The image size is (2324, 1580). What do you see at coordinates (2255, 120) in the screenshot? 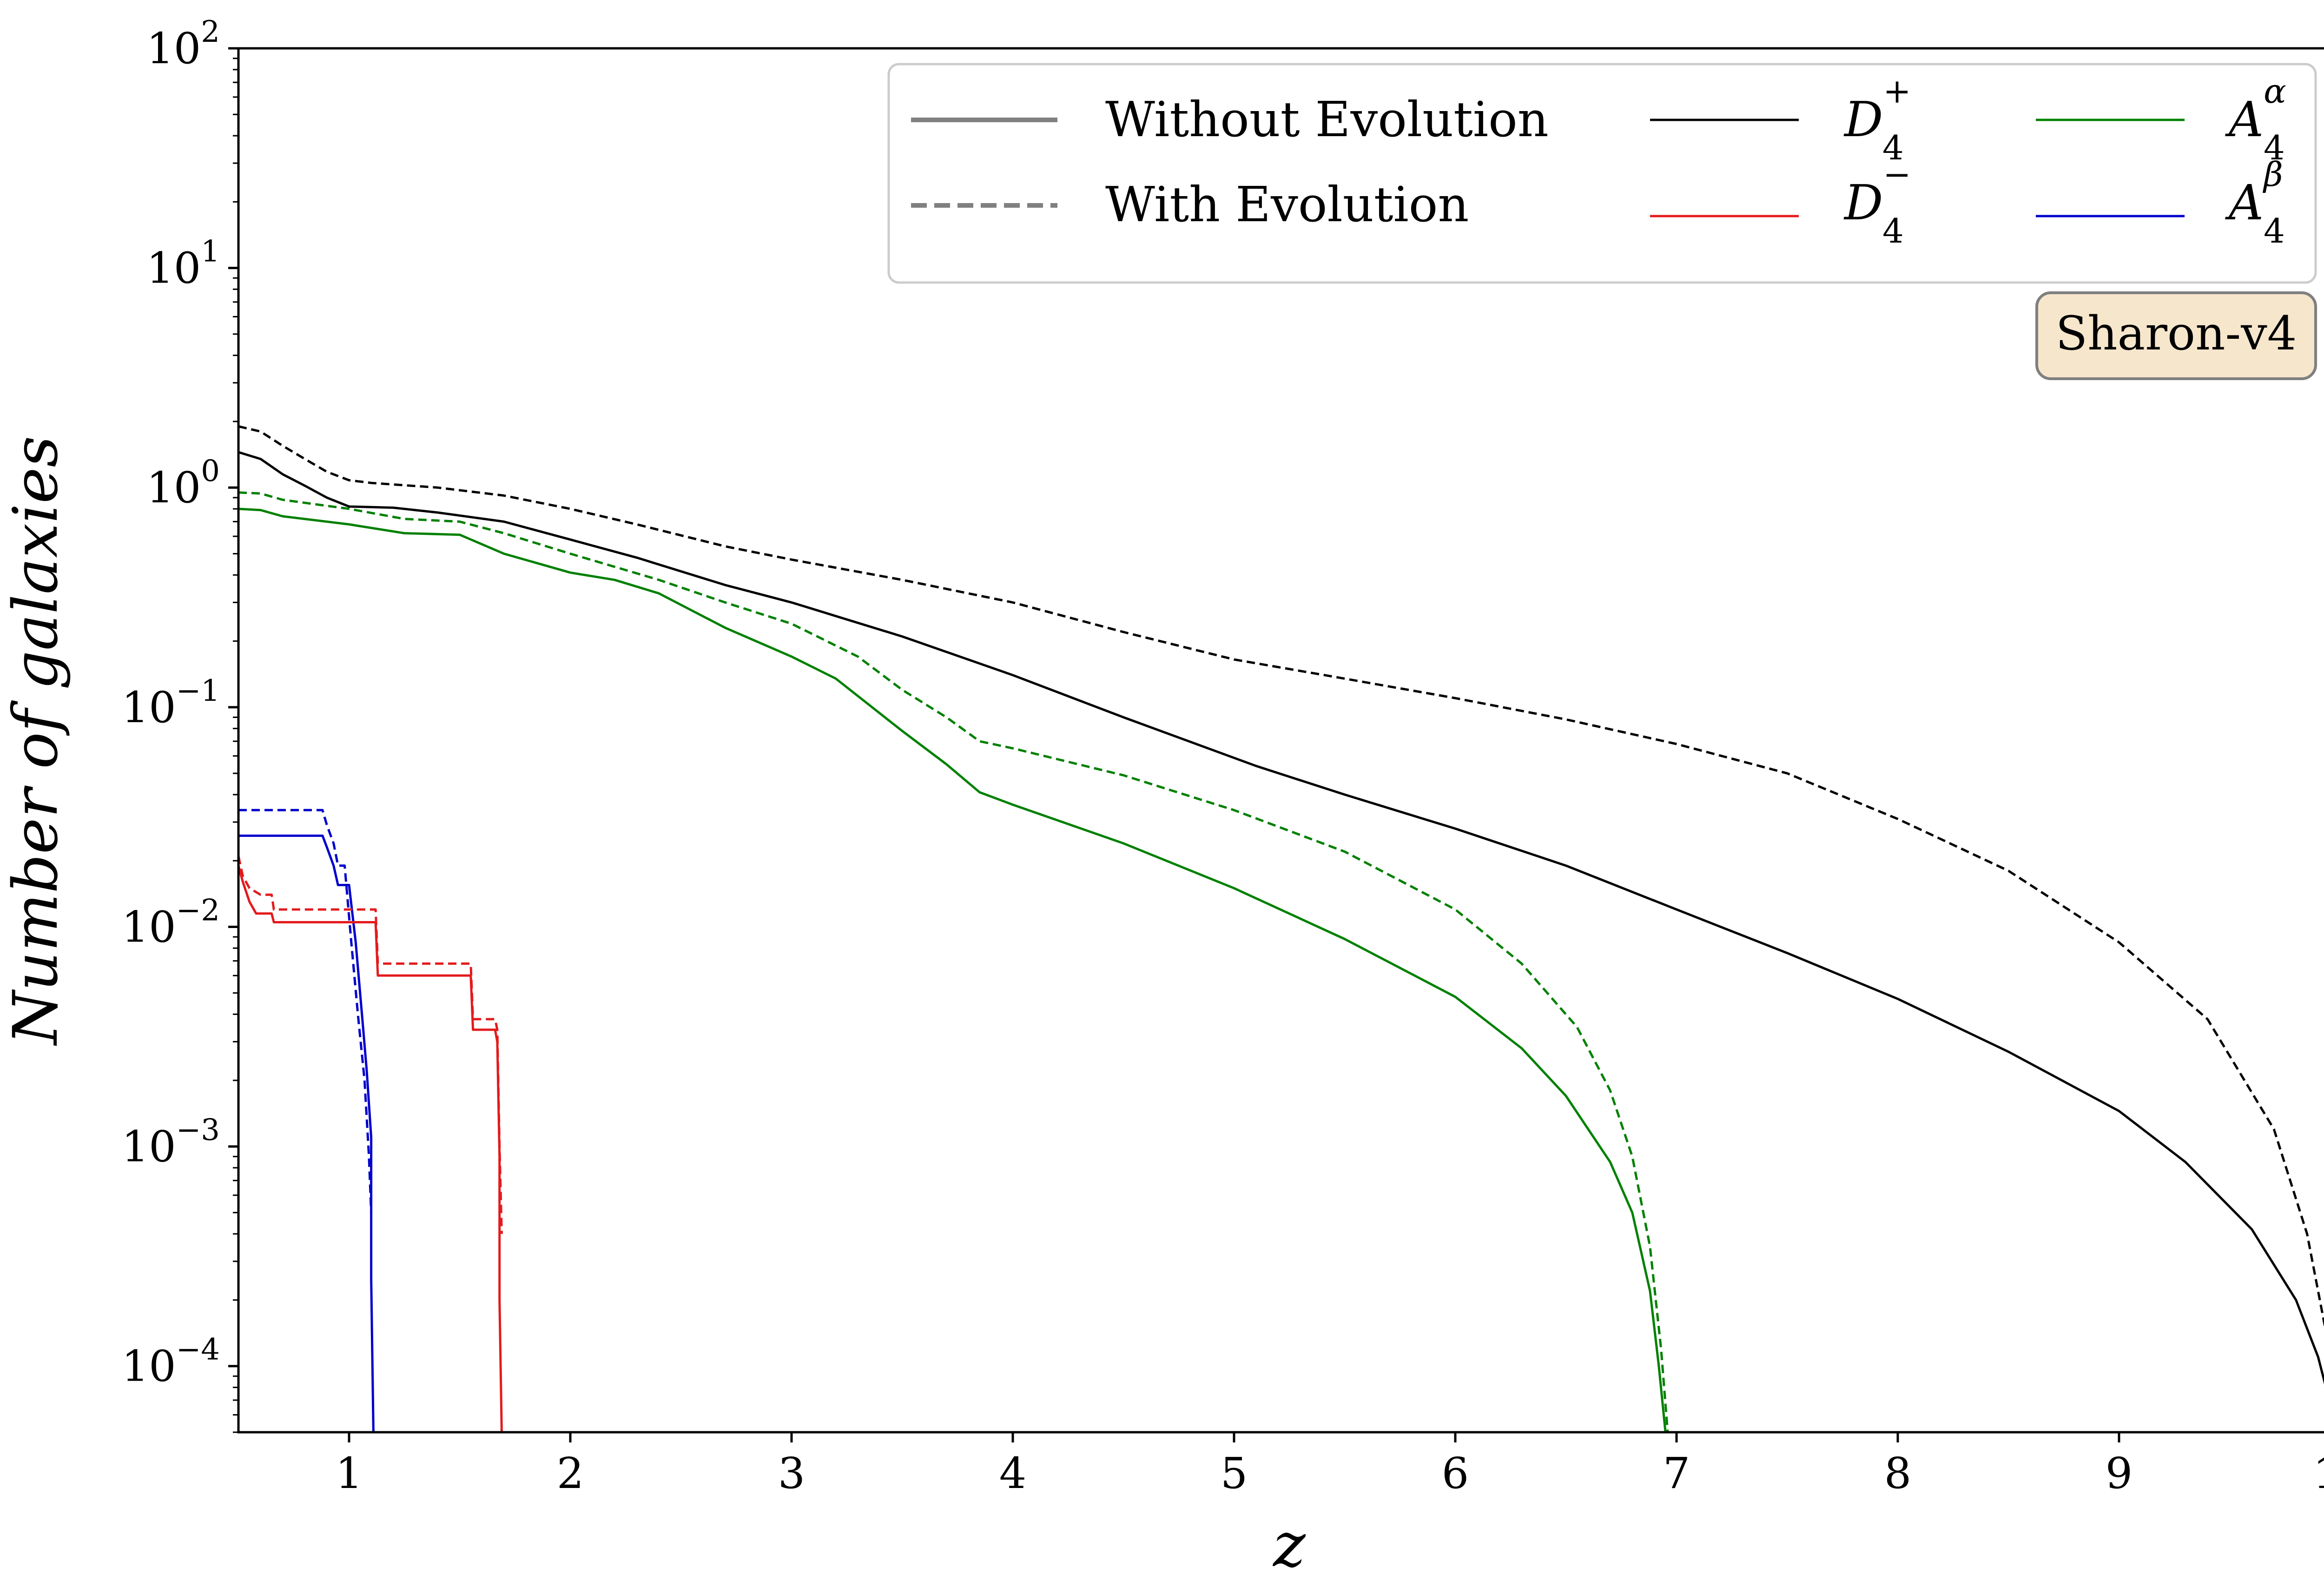
I see `legend-label-a4-alpha: Aα 4` at bounding box center [2255, 120].